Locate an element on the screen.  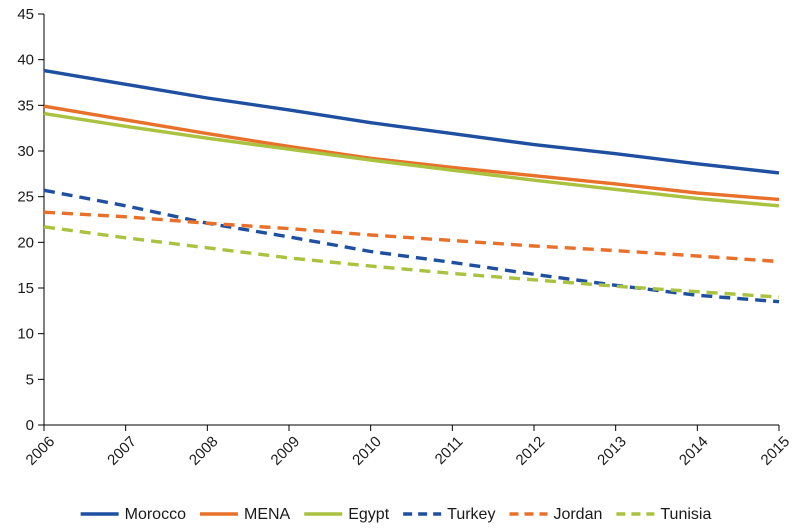
x-tick-label: 2011 is located at coordinates (449, 450).